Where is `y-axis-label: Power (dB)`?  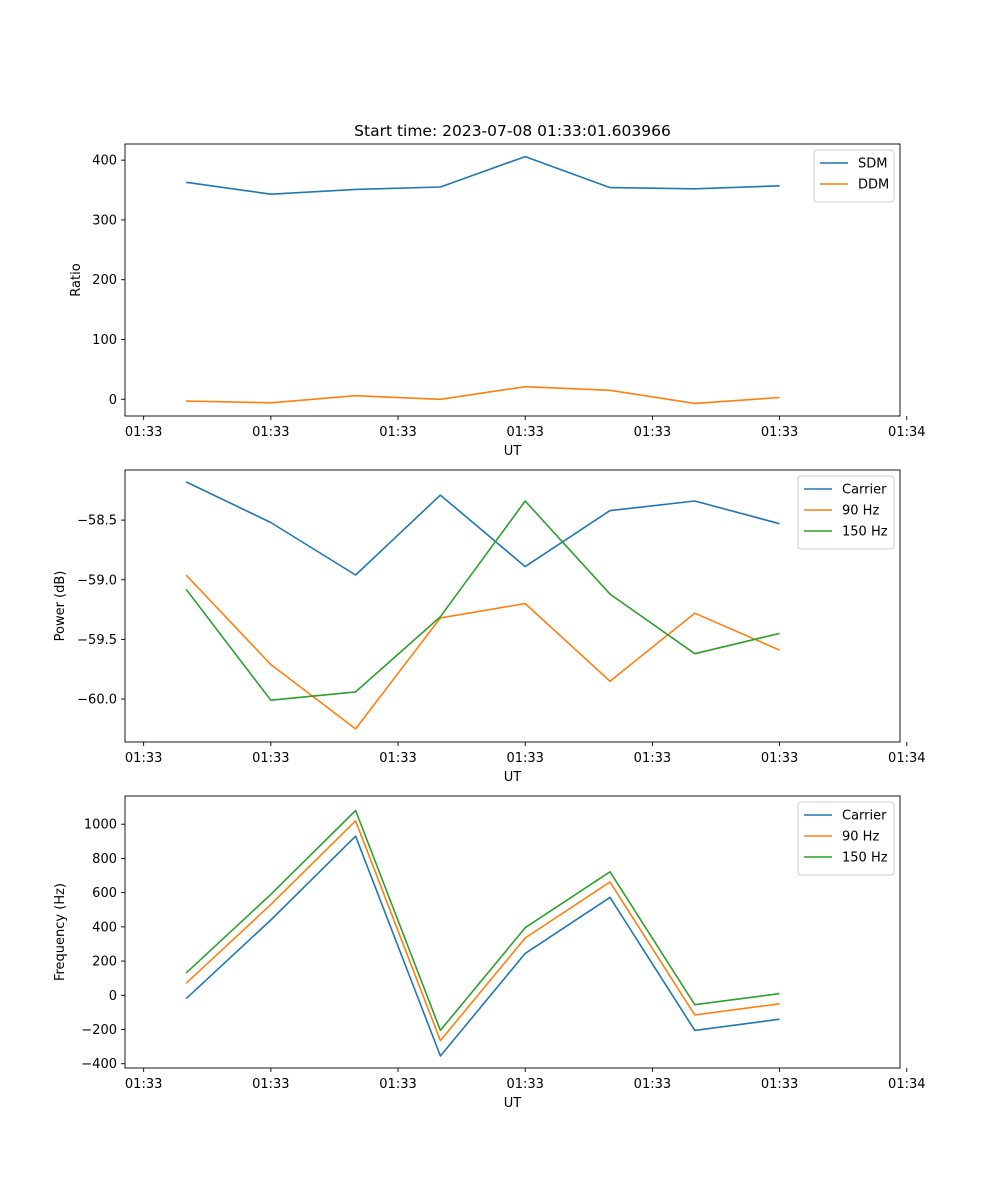
y-axis-label: Power (dB) is located at coordinates (60, 606).